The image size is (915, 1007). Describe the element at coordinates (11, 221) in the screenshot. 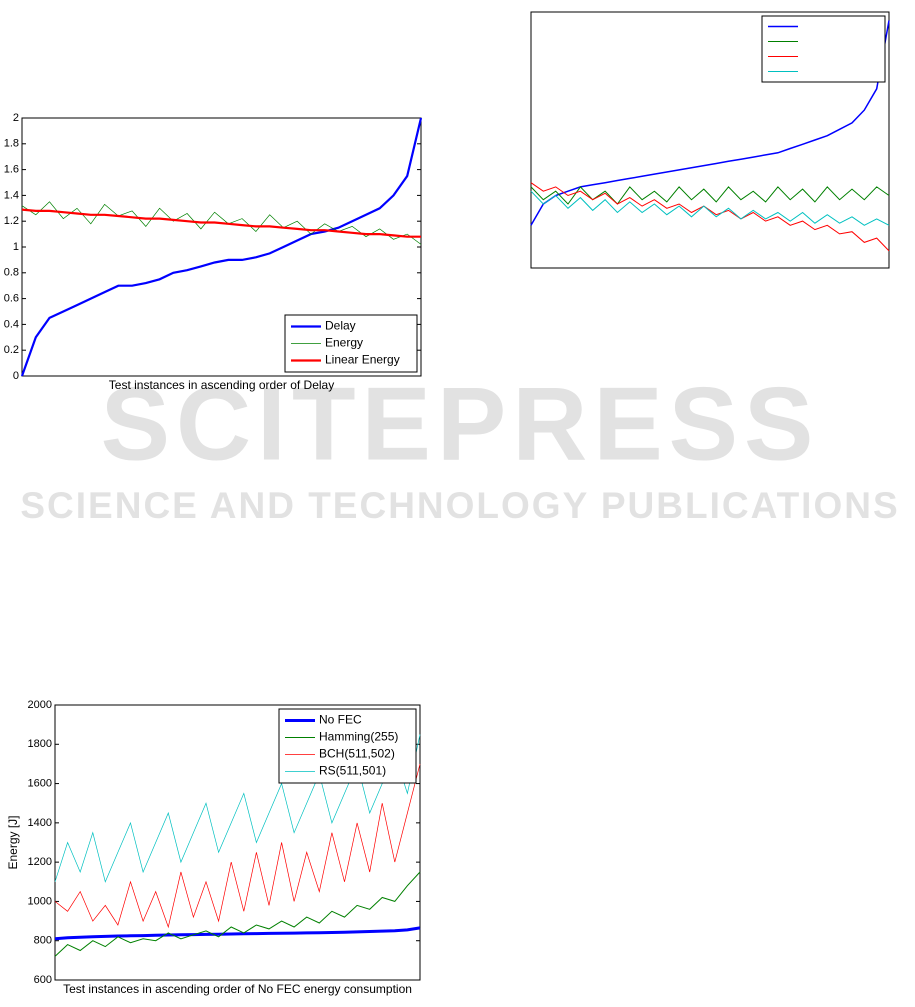

I see `y-tick-label: 1.2` at that location.